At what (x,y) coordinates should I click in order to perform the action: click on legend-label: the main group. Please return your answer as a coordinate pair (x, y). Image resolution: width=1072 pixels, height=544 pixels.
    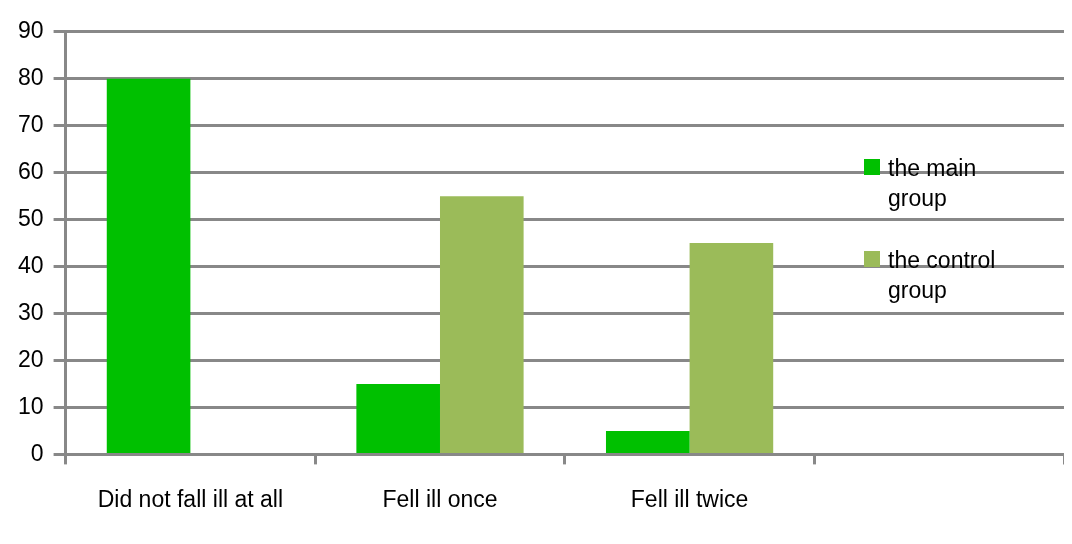
    Looking at the image, I should click on (933, 183).